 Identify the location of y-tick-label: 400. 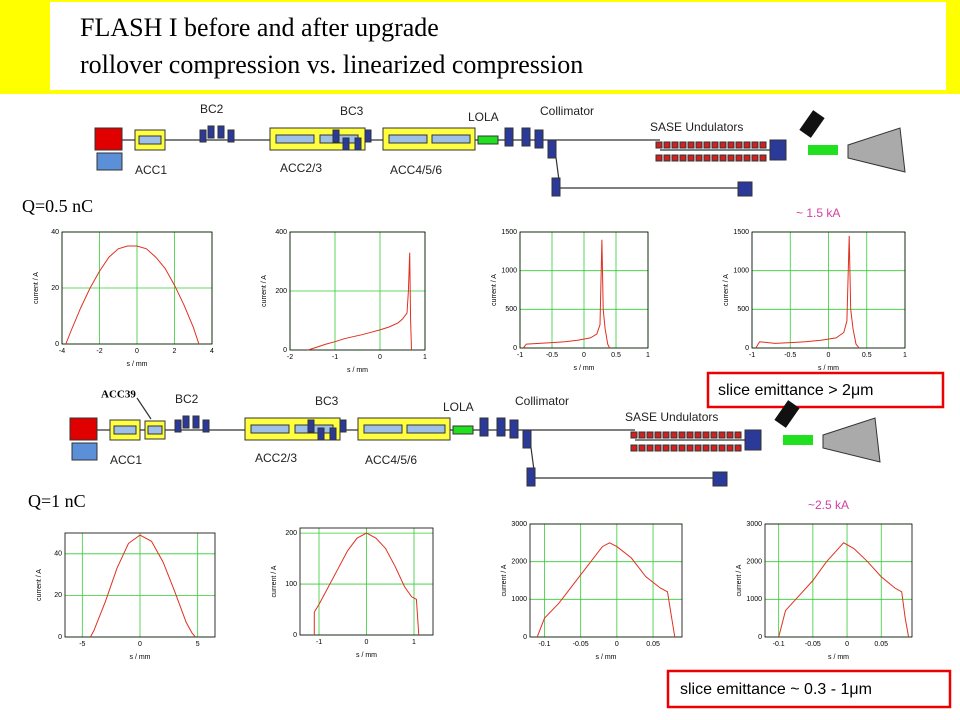
(281, 232).